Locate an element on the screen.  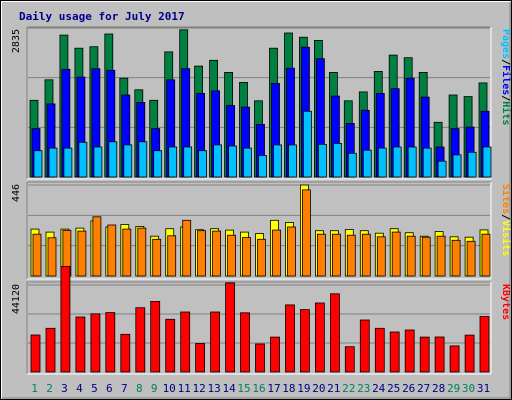
legend-hits-files-pages: Pages/Files/Hits is located at coordinates (505, 77).